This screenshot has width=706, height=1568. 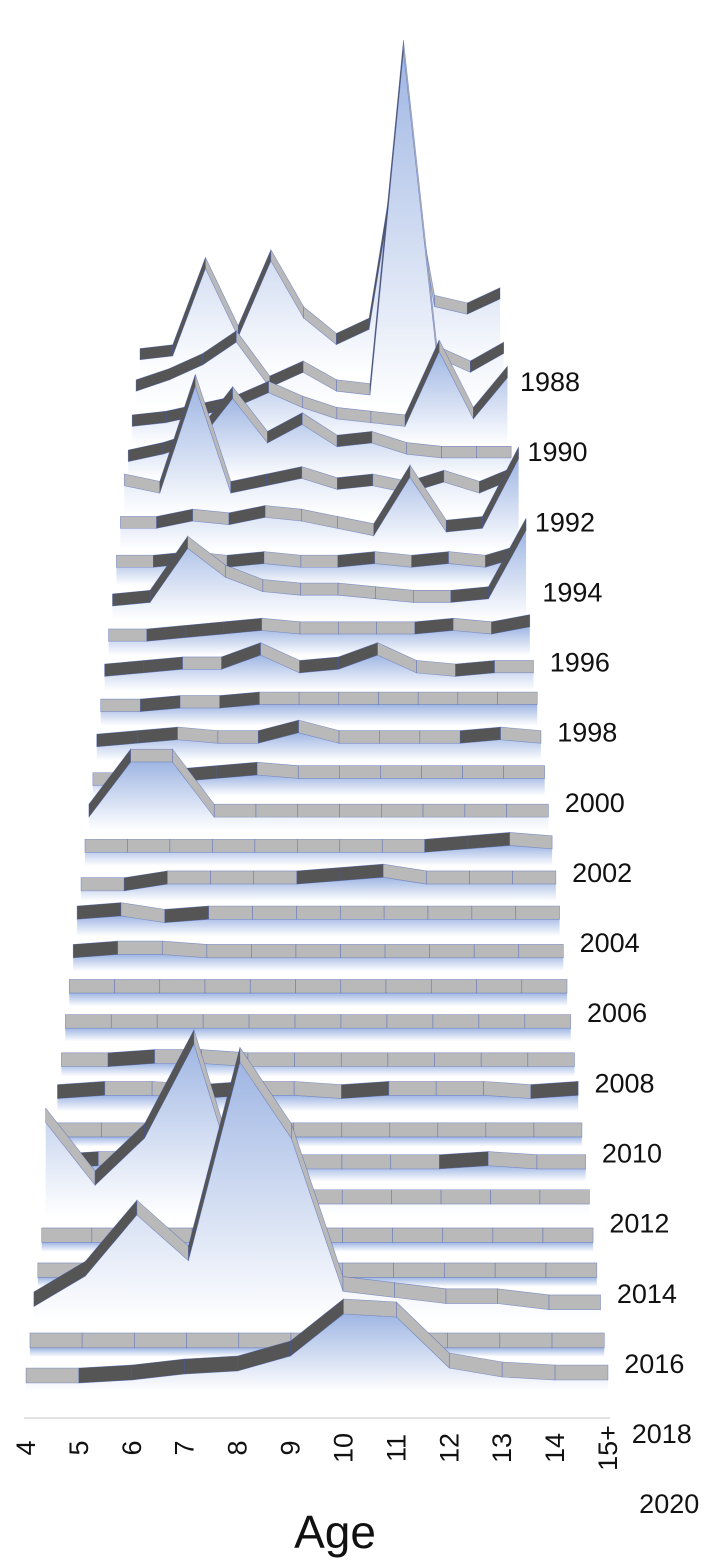 What do you see at coordinates (608, 1448) in the screenshot?
I see `age-tick-label: 15+` at bounding box center [608, 1448].